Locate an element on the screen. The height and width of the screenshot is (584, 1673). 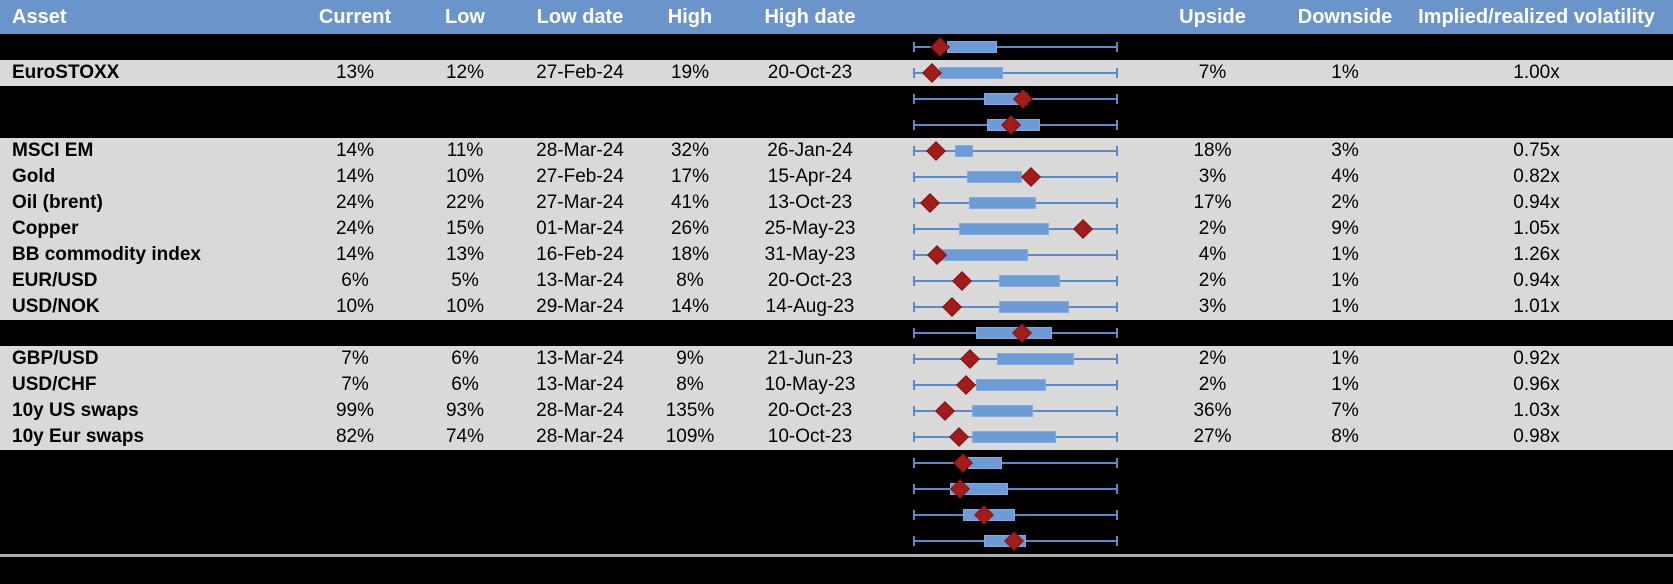
cell-low: 74% is located at coordinates (465, 436).